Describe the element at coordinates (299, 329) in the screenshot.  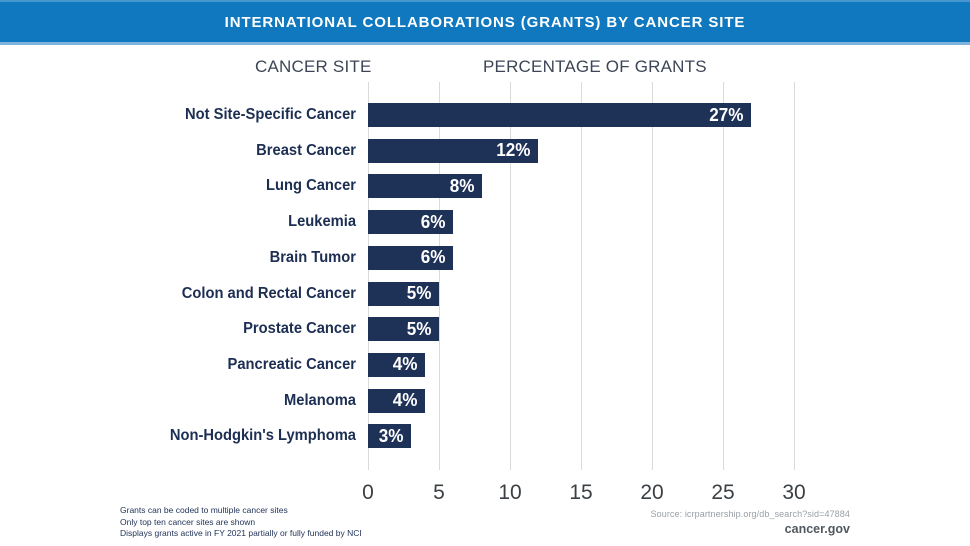
I see `category-label: Prostate Cancer` at that location.